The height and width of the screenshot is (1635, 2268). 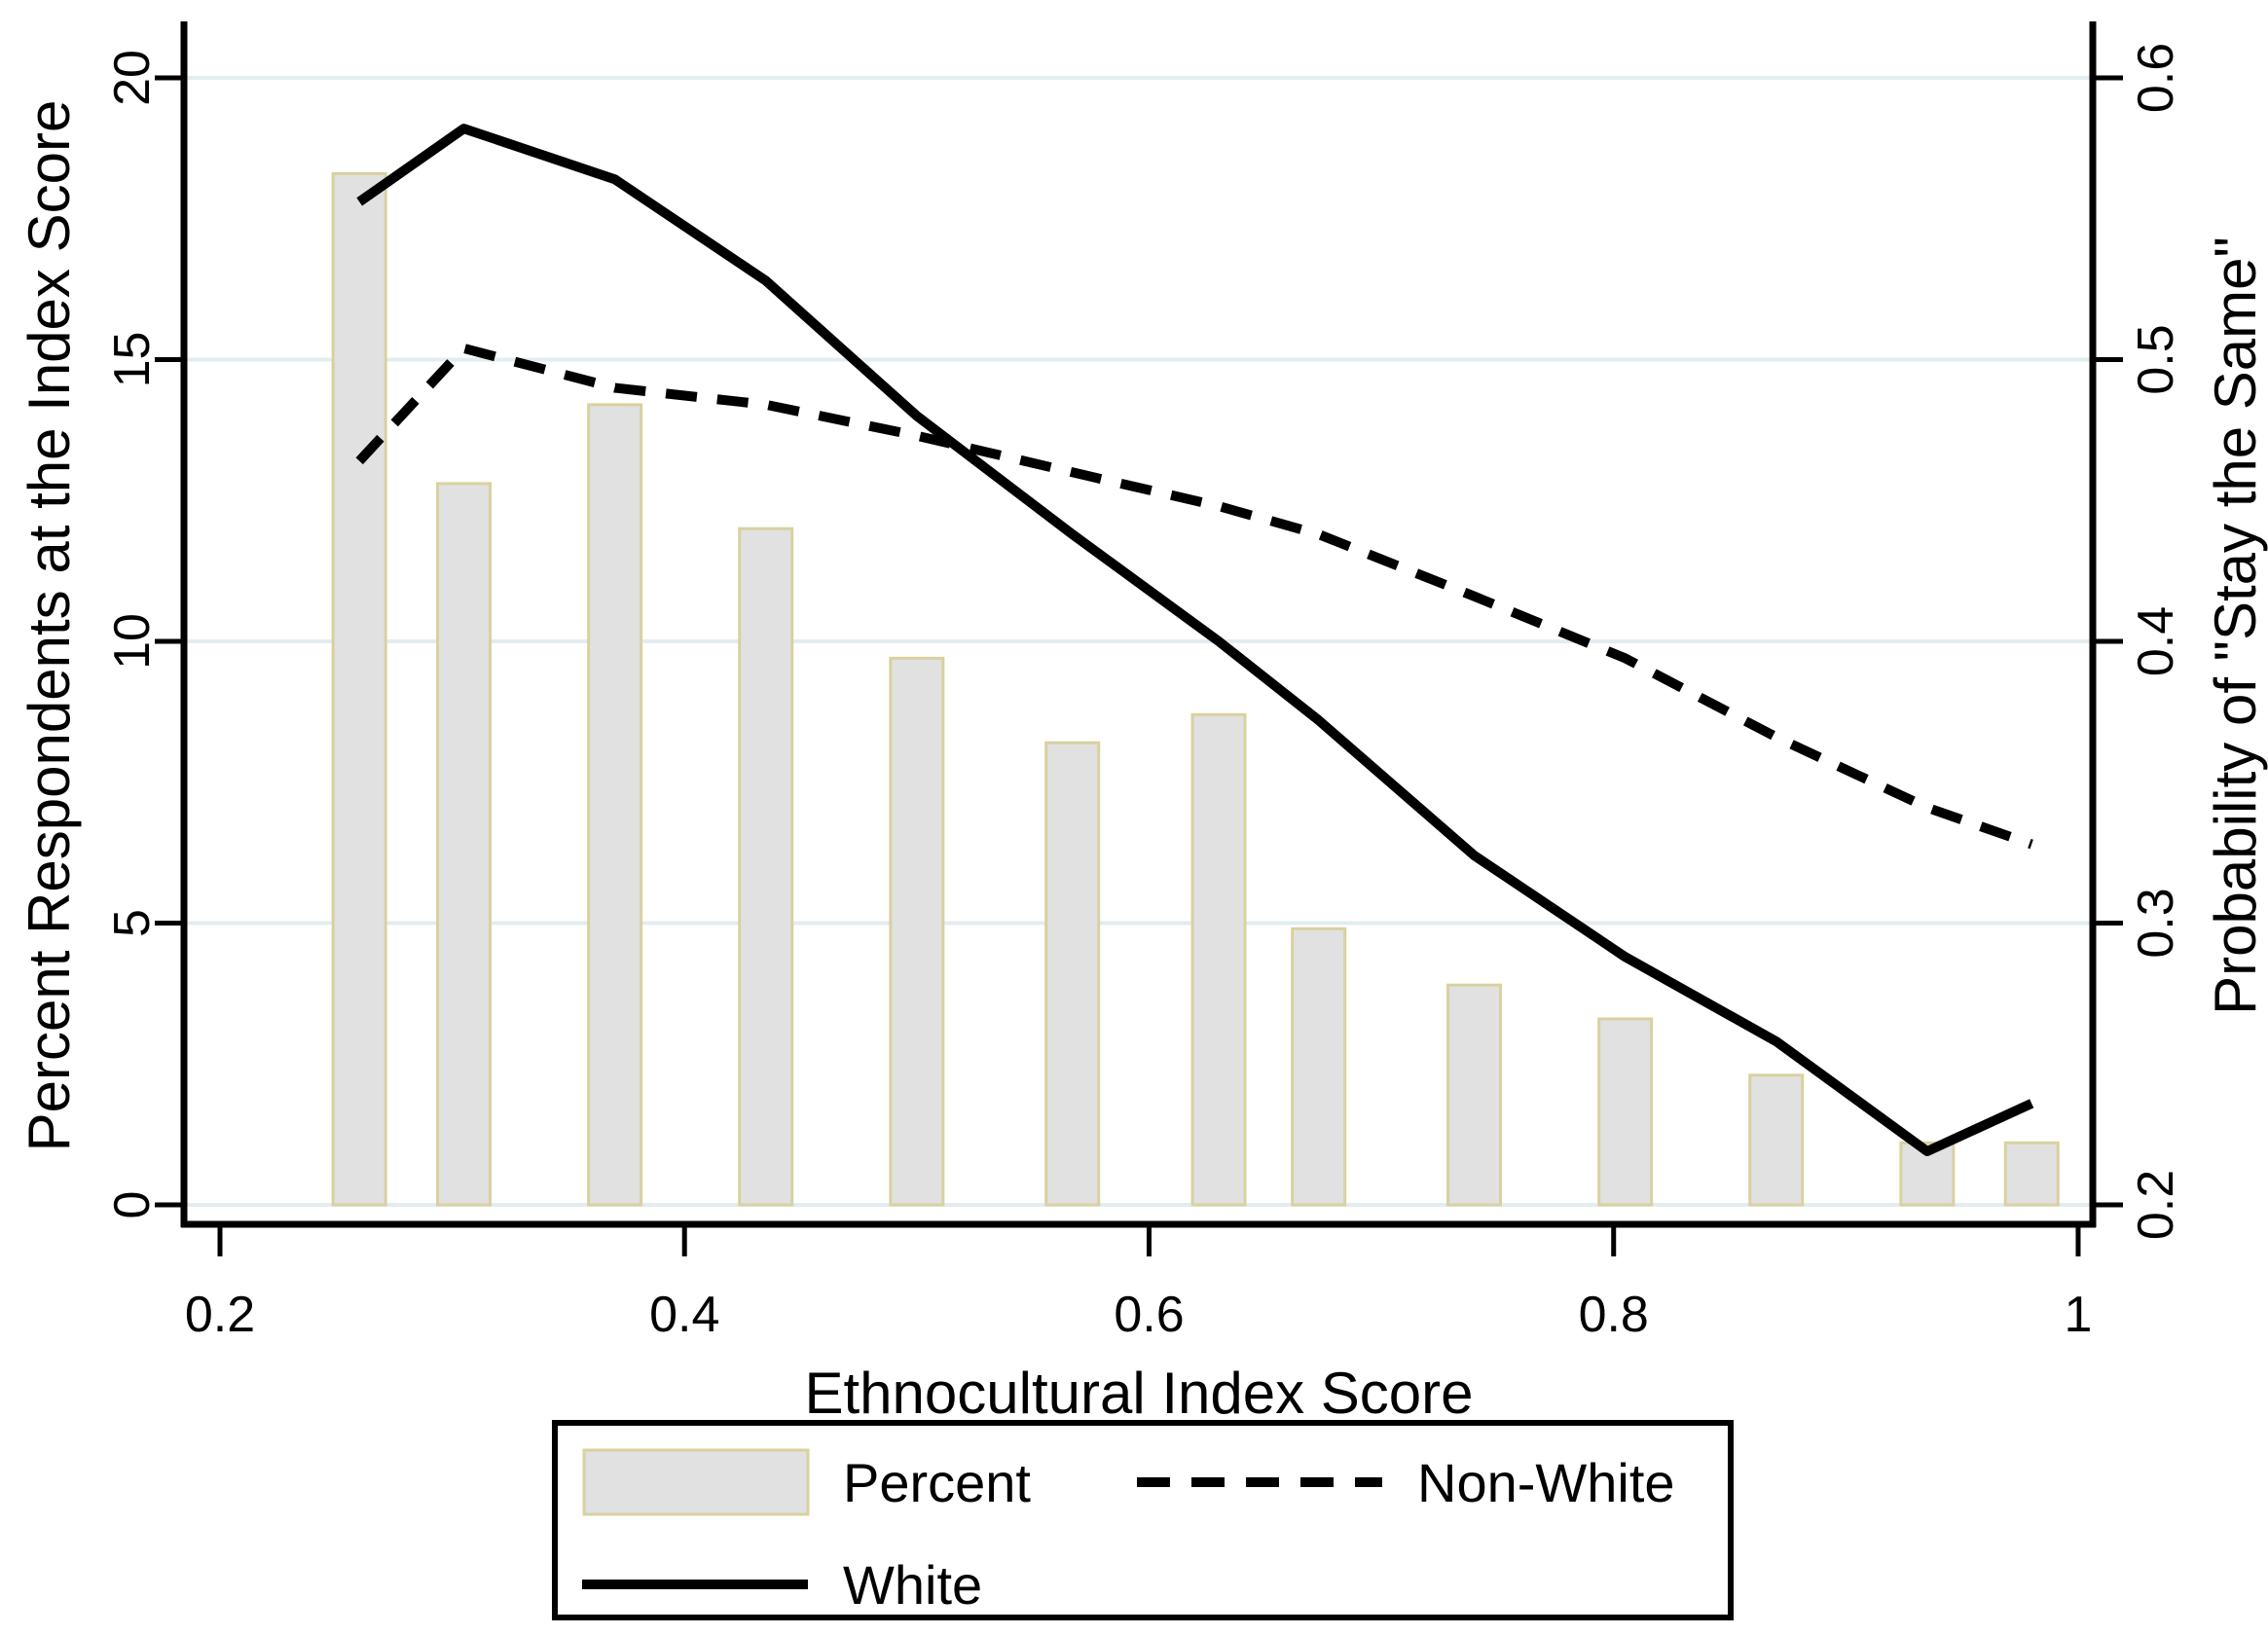 What do you see at coordinates (2156, 359) in the screenshot?
I see `right-axis-tick-label: 0.5` at bounding box center [2156, 359].